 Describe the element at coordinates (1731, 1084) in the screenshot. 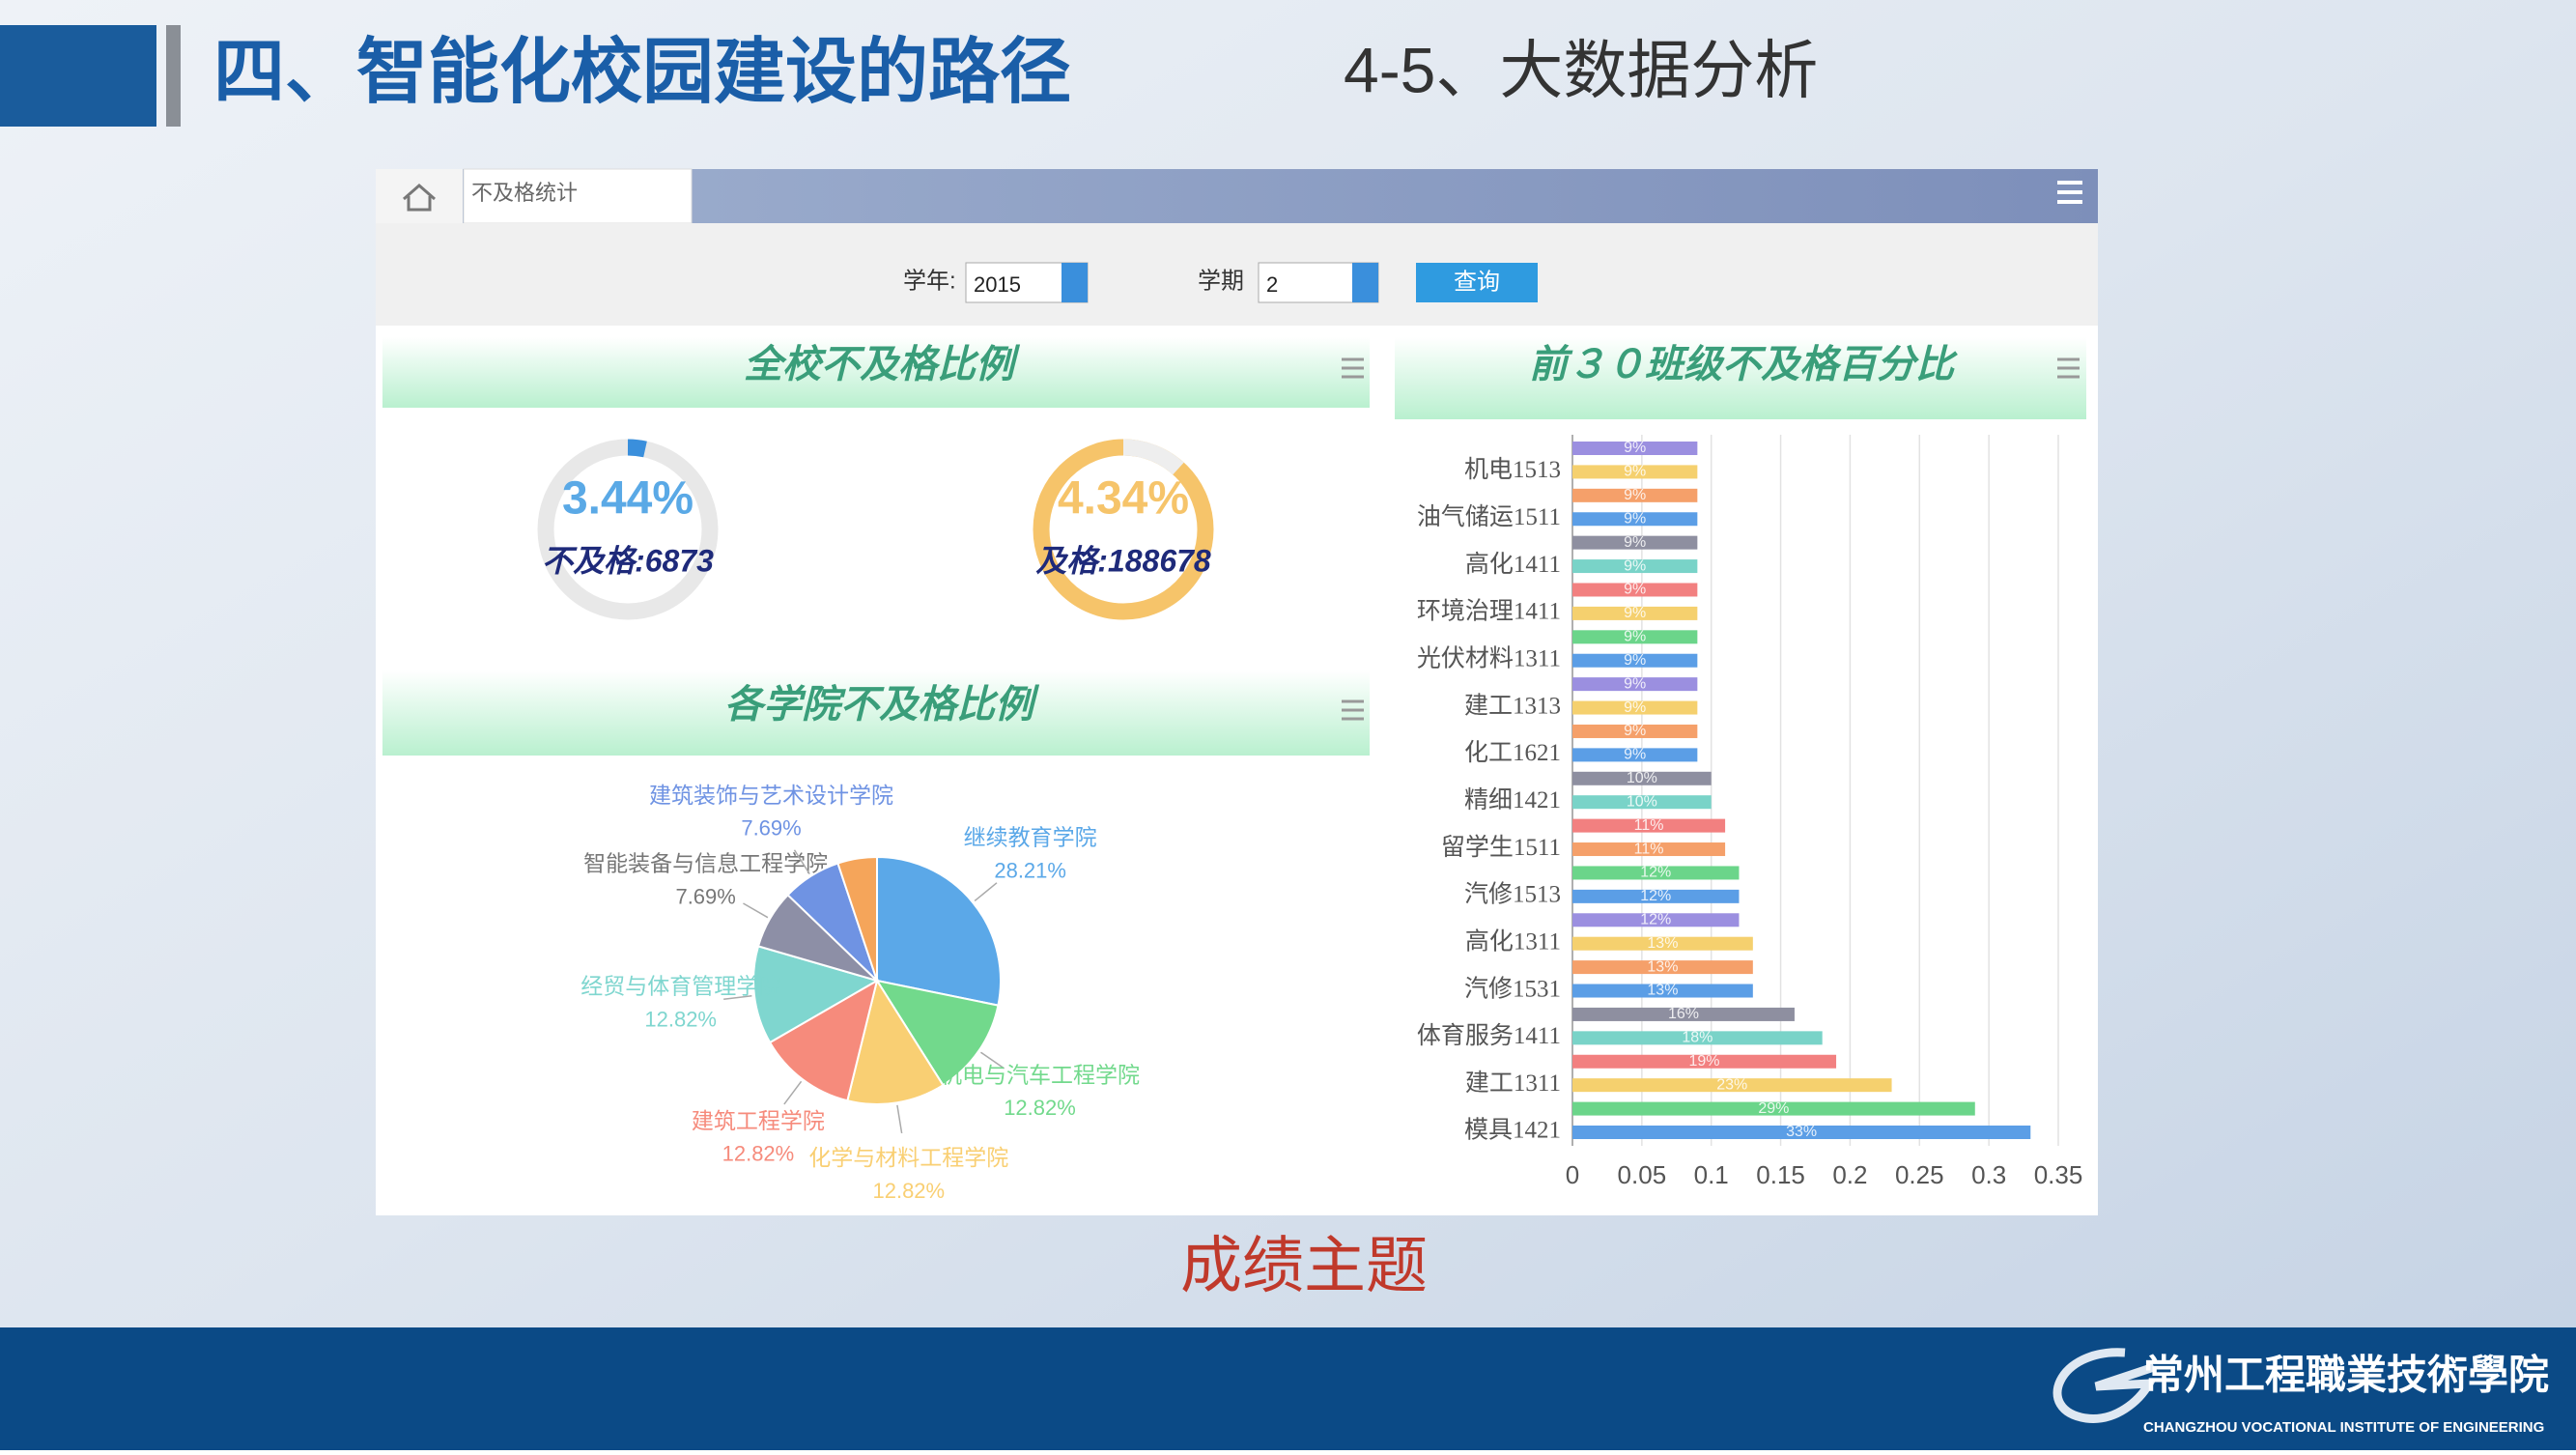

I see `bar-value-label: 23%` at that location.